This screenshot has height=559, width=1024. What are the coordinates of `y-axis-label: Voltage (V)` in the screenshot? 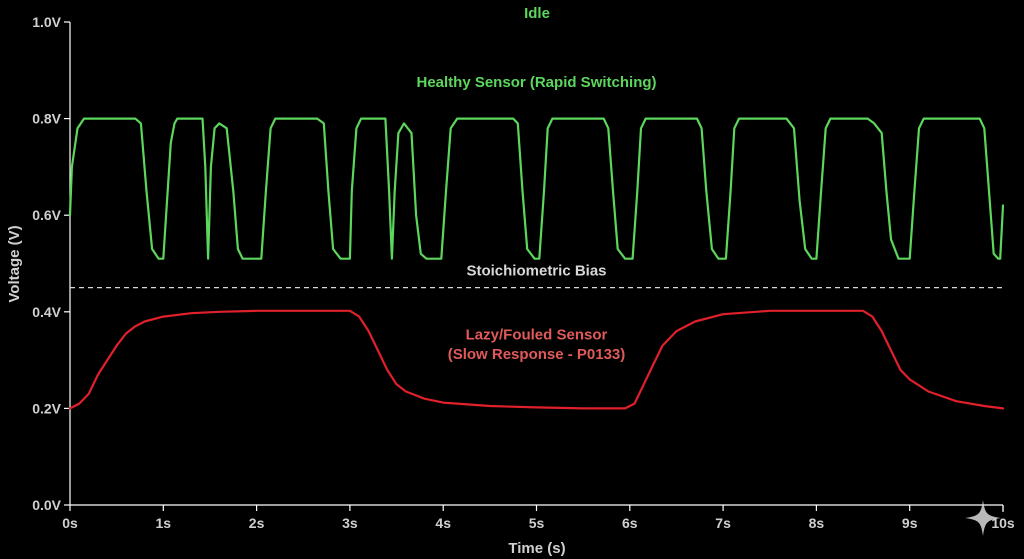 It's located at (14, 263).